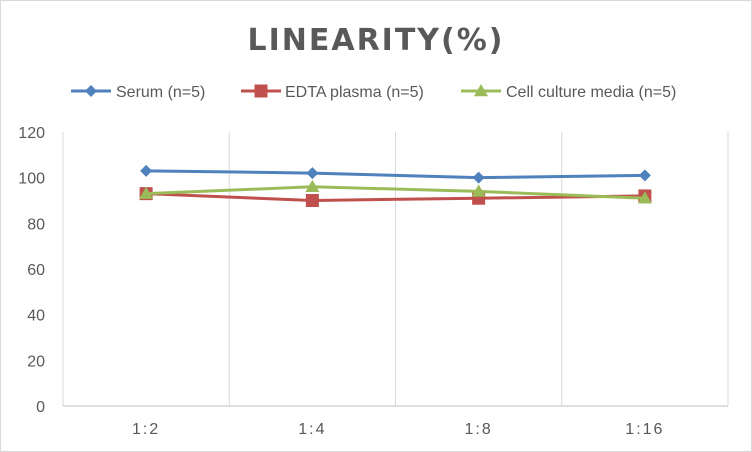 The height and width of the screenshot is (452, 752). What do you see at coordinates (375, 40) in the screenshot?
I see `chart-title: LINEARITY(%)` at bounding box center [375, 40].